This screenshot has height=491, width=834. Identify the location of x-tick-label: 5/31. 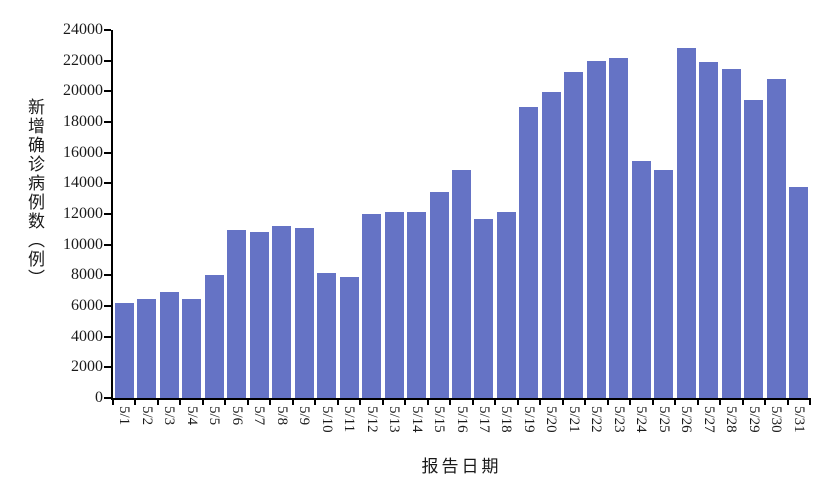
(798, 419).